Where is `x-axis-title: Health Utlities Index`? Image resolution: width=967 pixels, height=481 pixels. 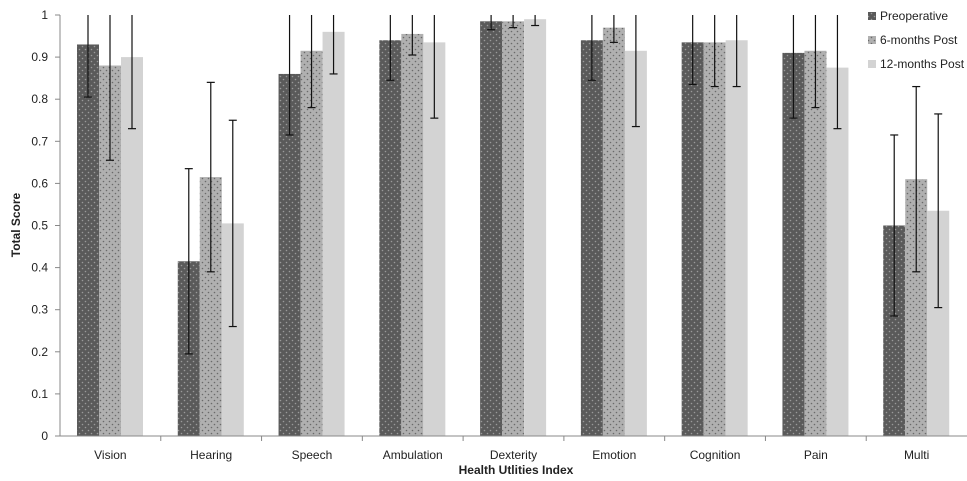 x-axis-title: Health Utlities Index is located at coordinates (516, 470).